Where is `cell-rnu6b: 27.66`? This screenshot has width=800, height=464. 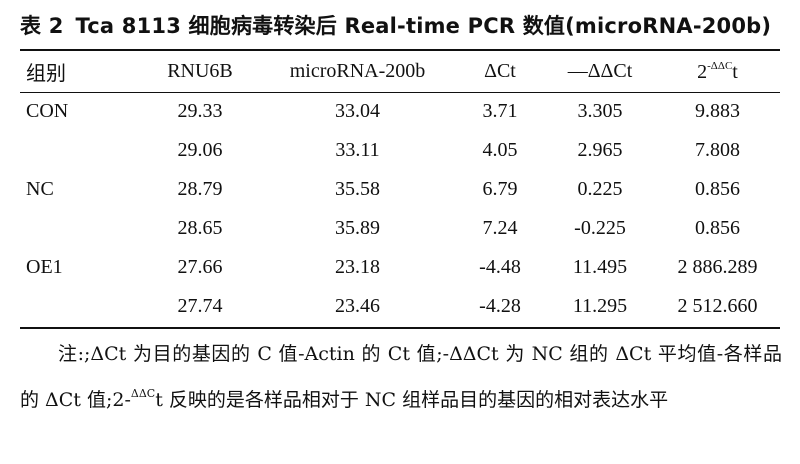 cell-rnu6b: 27.66 is located at coordinates (200, 267).